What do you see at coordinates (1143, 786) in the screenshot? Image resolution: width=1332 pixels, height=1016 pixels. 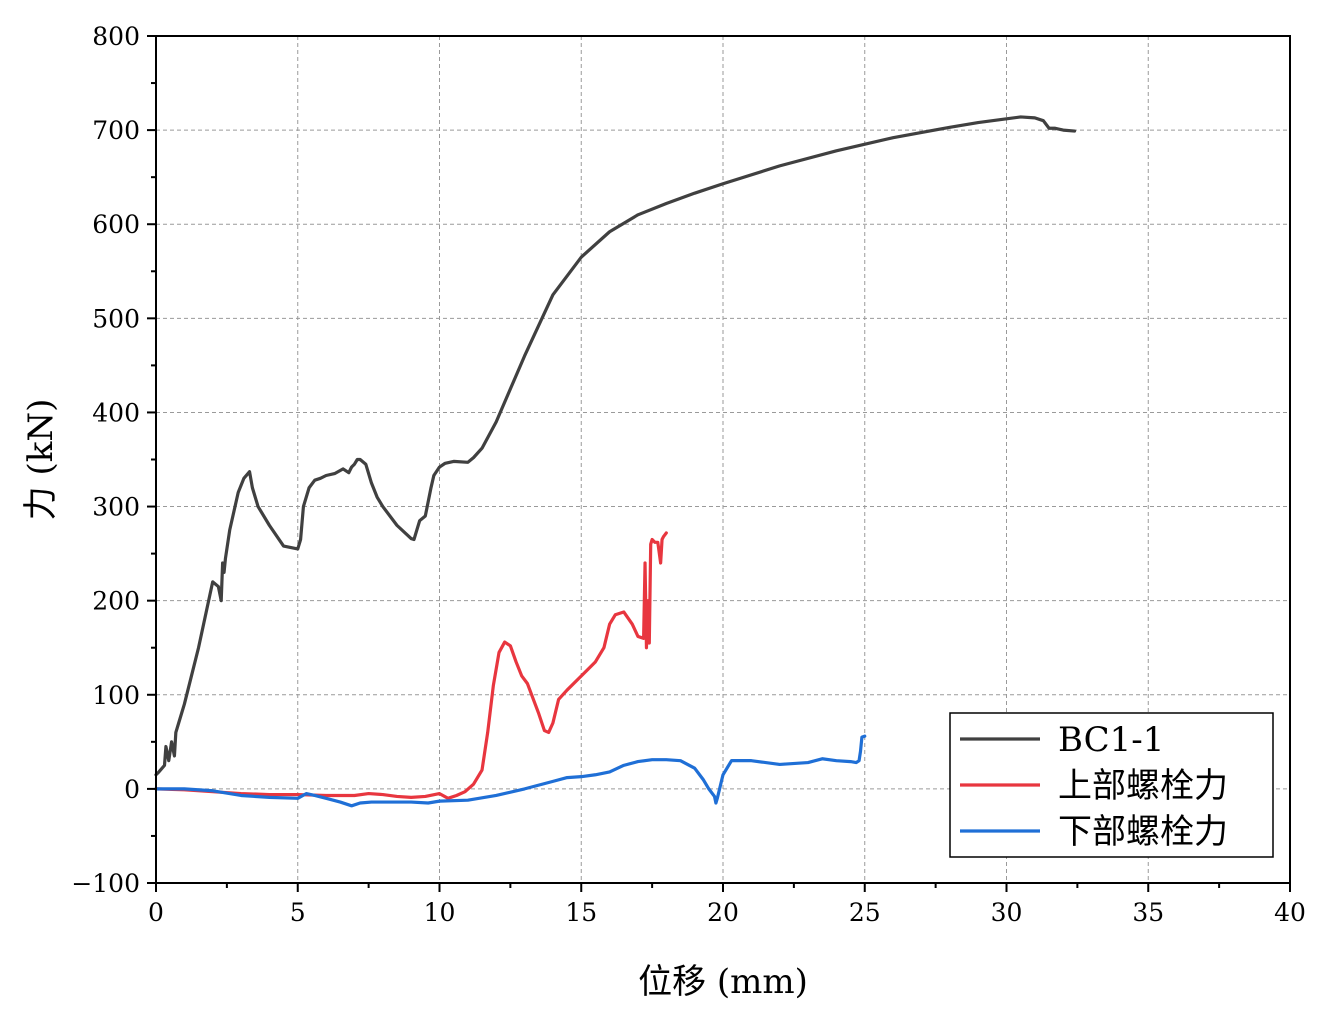 I see `legend-label: 上部螺栓力` at bounding box center [1143, 786].